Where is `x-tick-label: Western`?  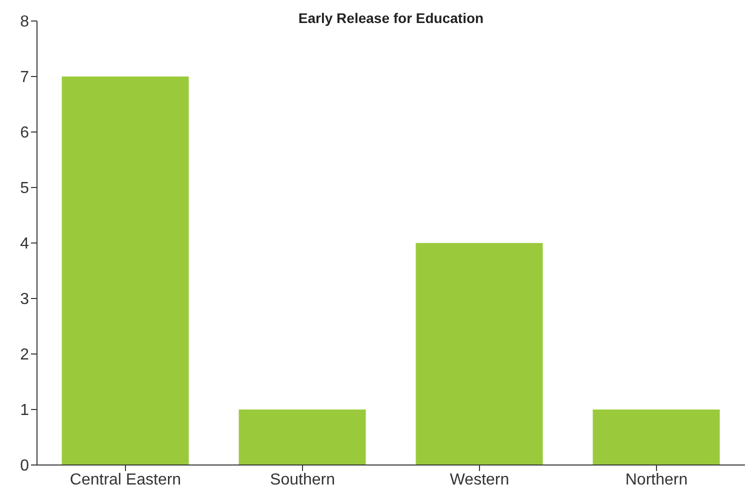 x-tick-label: Western is located at coordinates (480, 479).